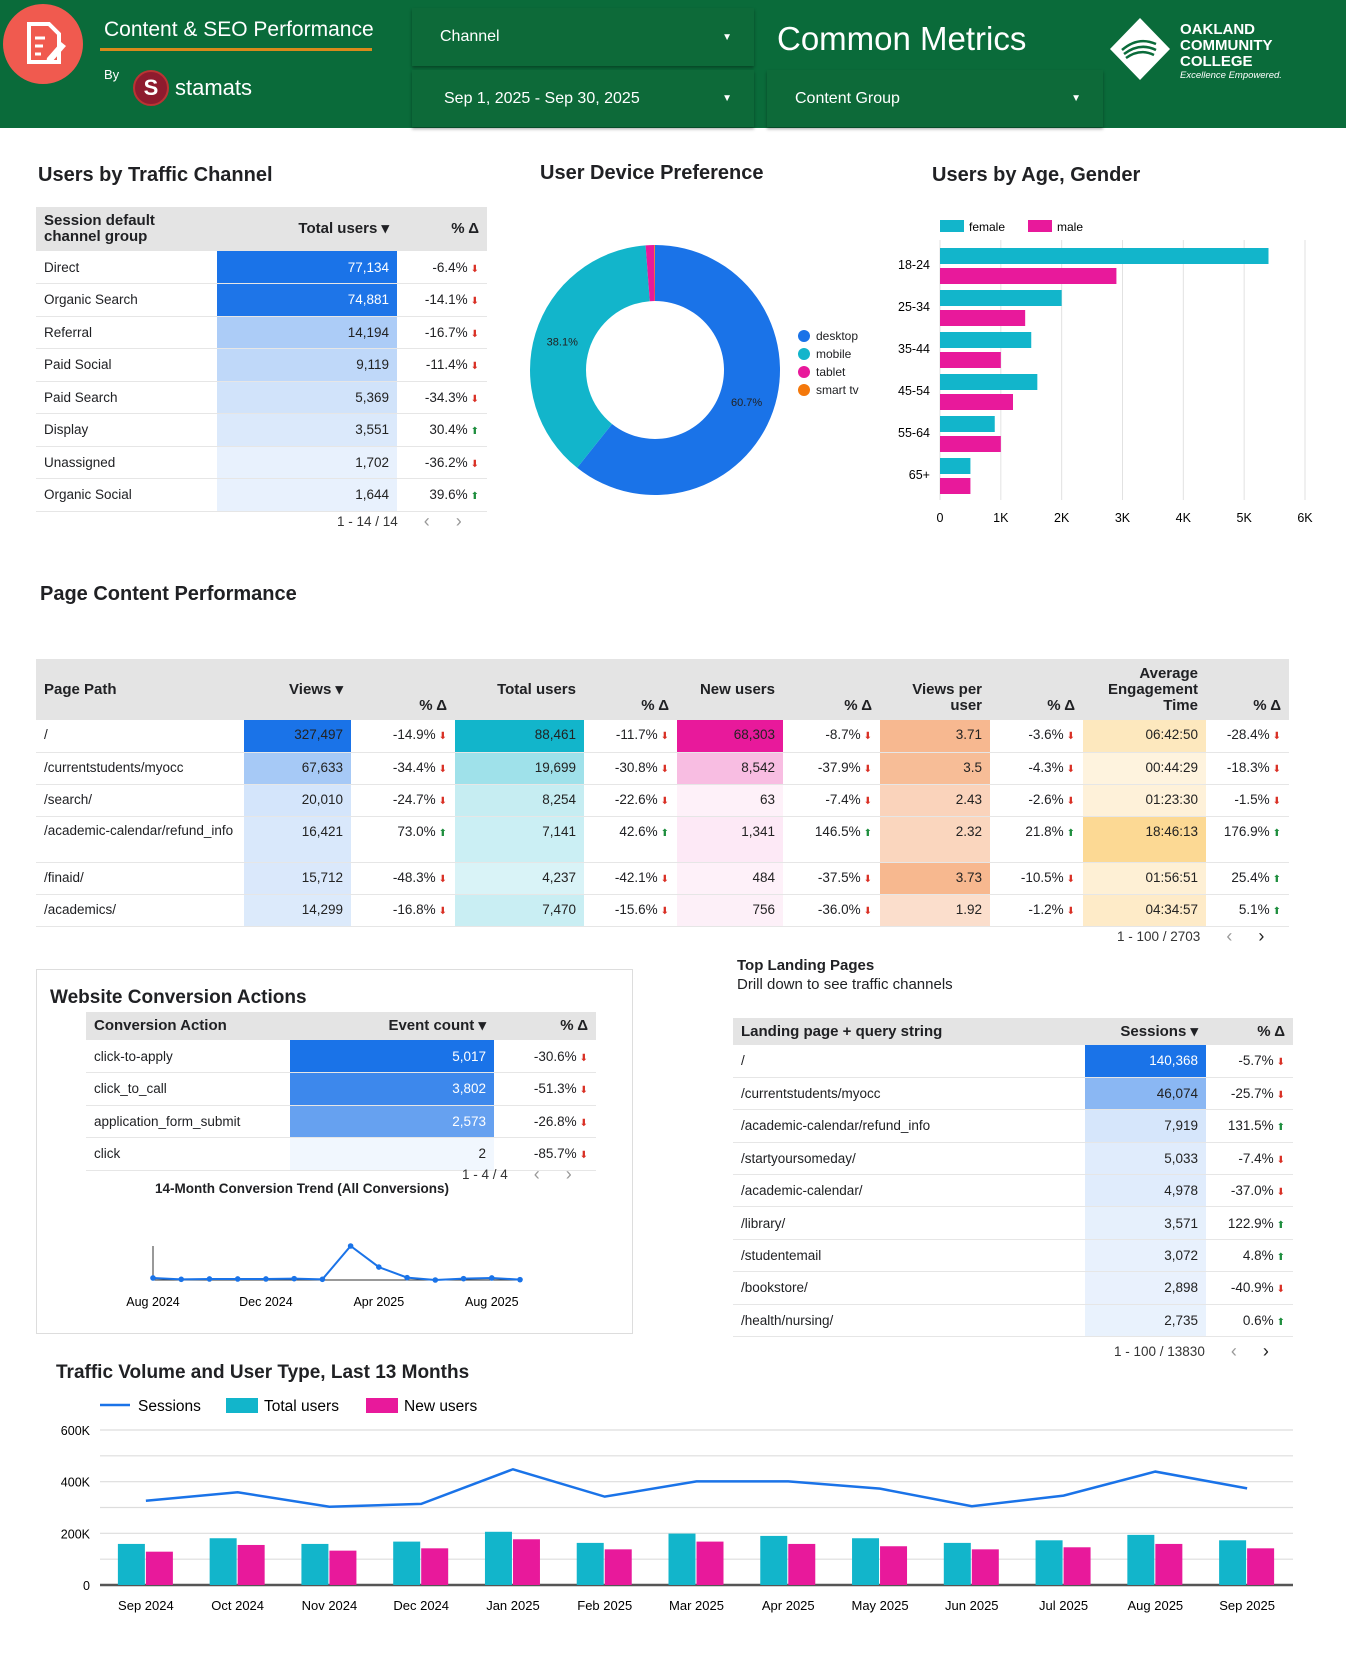  I want to click on legend-item: tablet, so click(828, 372).